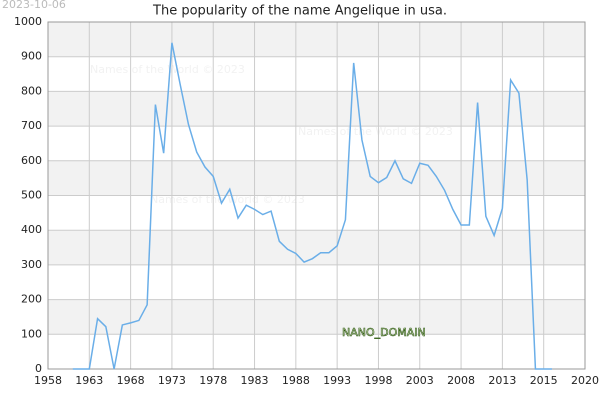 Image resolution: width=600 pixels, height=400 pixels. What do you see at coordinates (31, 160) in the screenshot?
I see `y-tick-label: 600` at bounding box center [31, 160].